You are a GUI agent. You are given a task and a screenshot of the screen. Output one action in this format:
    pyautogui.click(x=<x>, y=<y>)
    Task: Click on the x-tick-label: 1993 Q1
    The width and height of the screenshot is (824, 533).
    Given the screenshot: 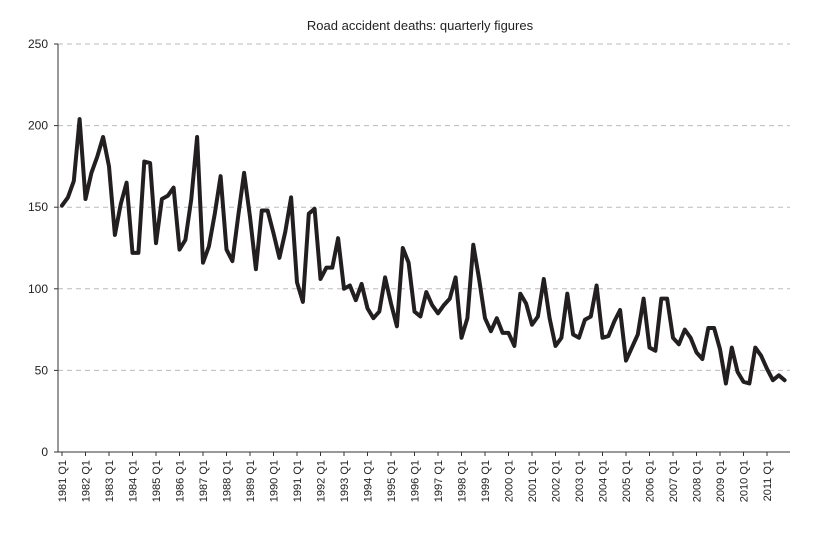 What is the action you would take?
    pyautogui.click(x=345, y=481)
    